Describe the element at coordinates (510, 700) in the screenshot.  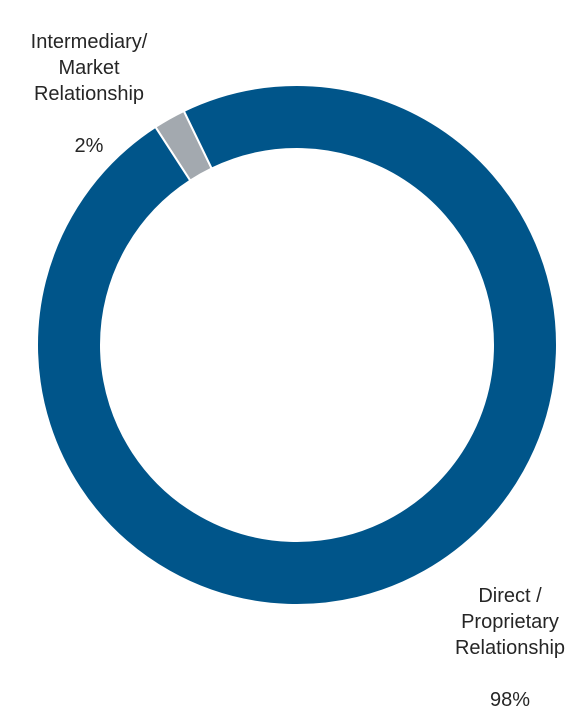
I see `slice-label-direct-value: 98%` at that location.